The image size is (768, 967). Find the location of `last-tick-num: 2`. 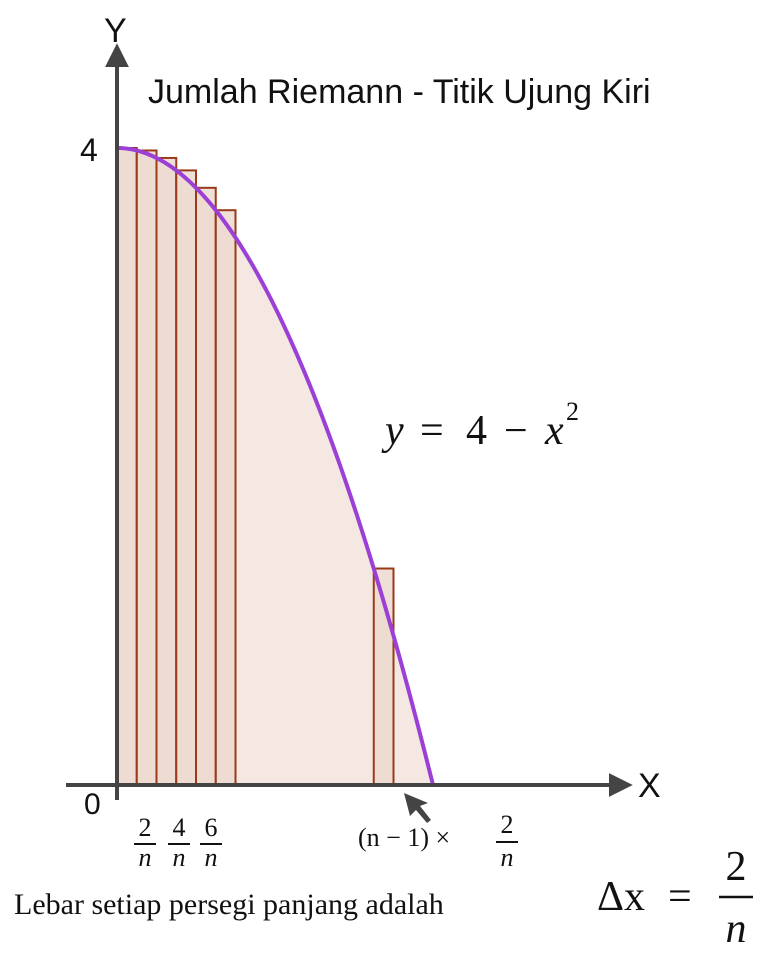

last-tick-num: 2 is located at coordinates (507, 824).